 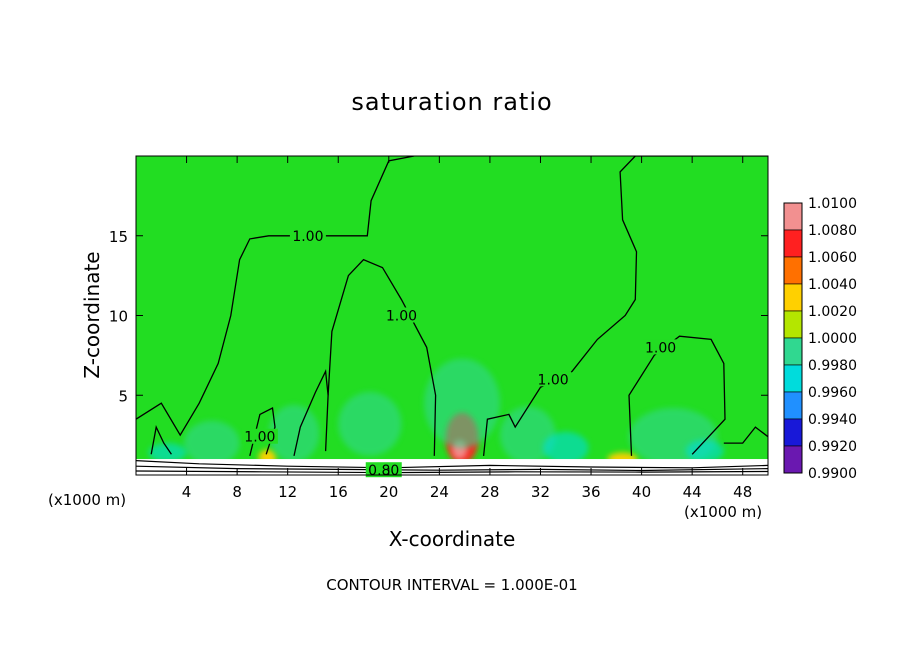 I want to click on colorbar-label-1: 1.0080, so click(x=832, y=231).